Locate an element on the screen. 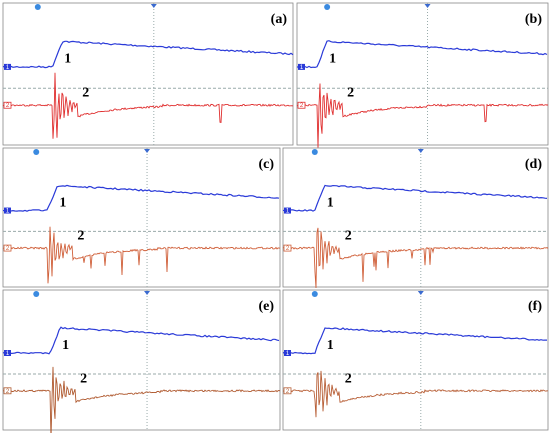 This screenshot has height=433, width=550. panel-label: (f) is located at coordinates (535, 306).